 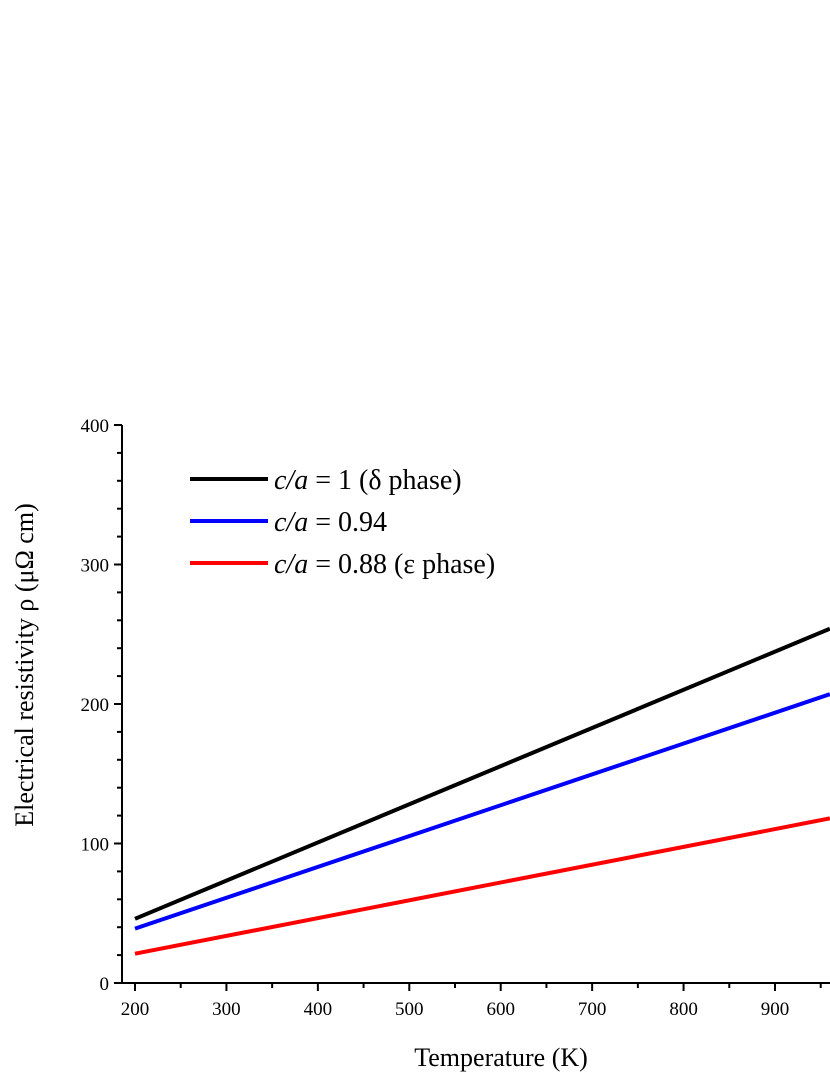 I want to click on legend-label-2: c/a = 0.94, so click(x=330, y=522).